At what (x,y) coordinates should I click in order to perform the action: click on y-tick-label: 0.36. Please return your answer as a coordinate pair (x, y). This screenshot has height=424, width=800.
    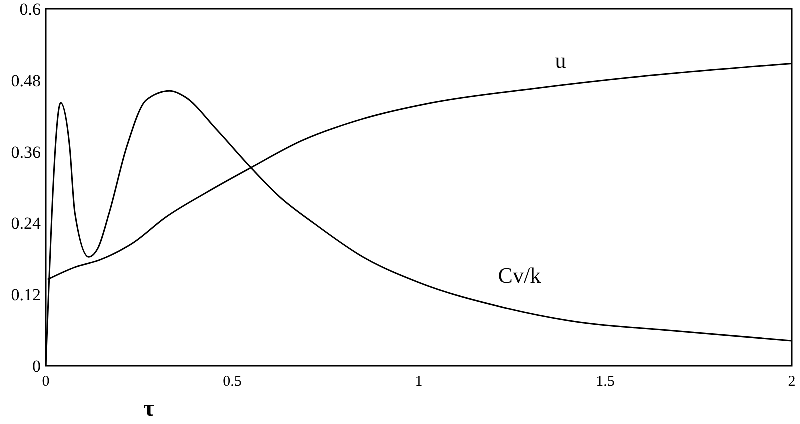
    Looking at the image, I should click on (26, 152).